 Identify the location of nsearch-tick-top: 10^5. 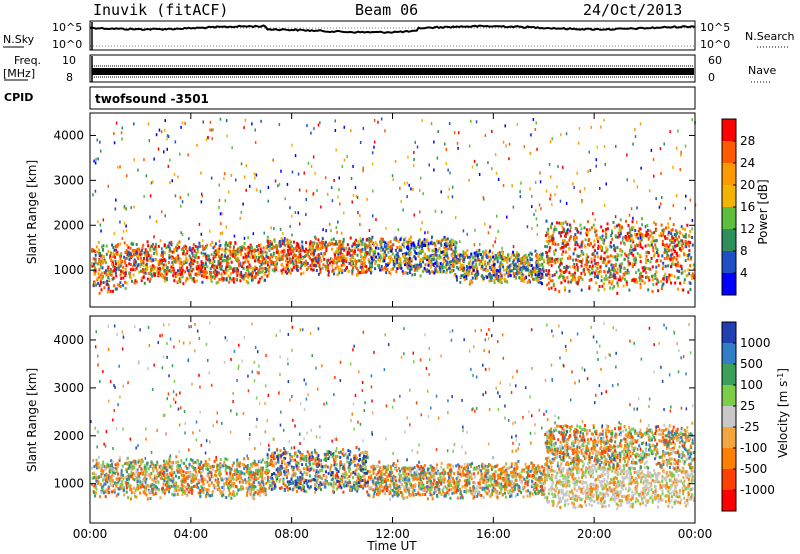
(715, 27).